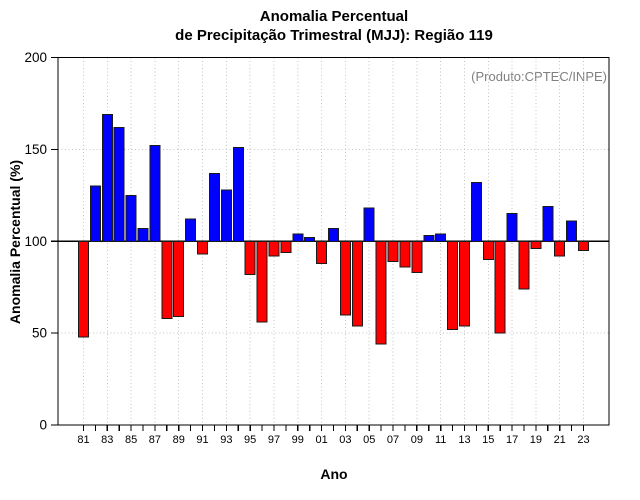  What do you see at coordinates (334, 16) in the screenshot?
I see `chart-title-line1: Anomalia Percentual` at bounding box center [334, 16].